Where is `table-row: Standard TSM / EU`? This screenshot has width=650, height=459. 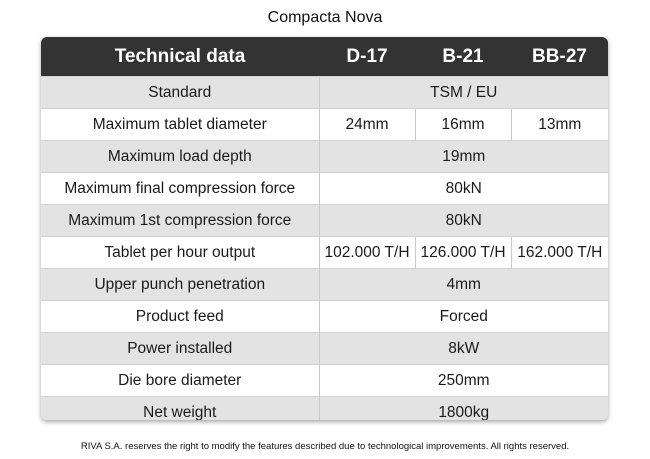 table-row: Standard TSM / EU is located at coordinates (324, 92).